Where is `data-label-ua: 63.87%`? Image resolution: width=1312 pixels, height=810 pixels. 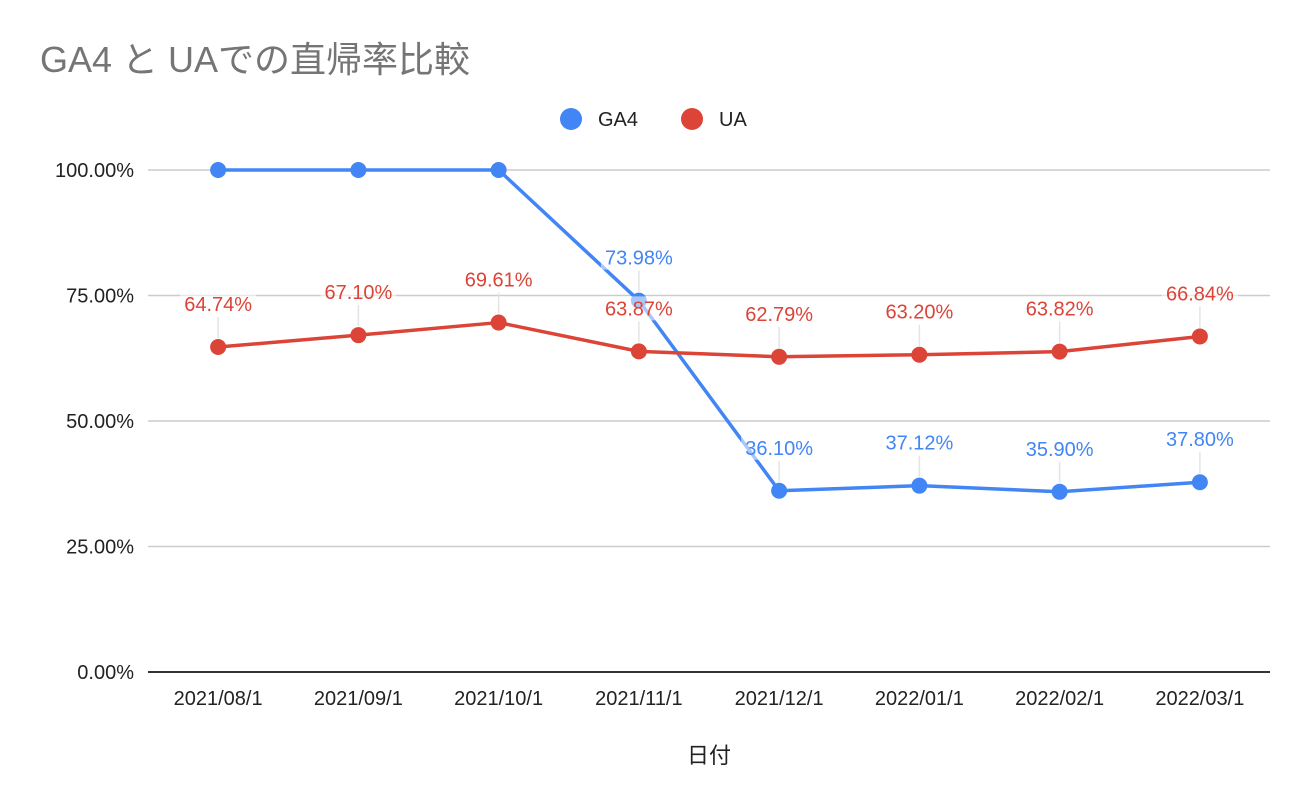 data-label-ua: 63.87% is located at coordinates (639, 309).